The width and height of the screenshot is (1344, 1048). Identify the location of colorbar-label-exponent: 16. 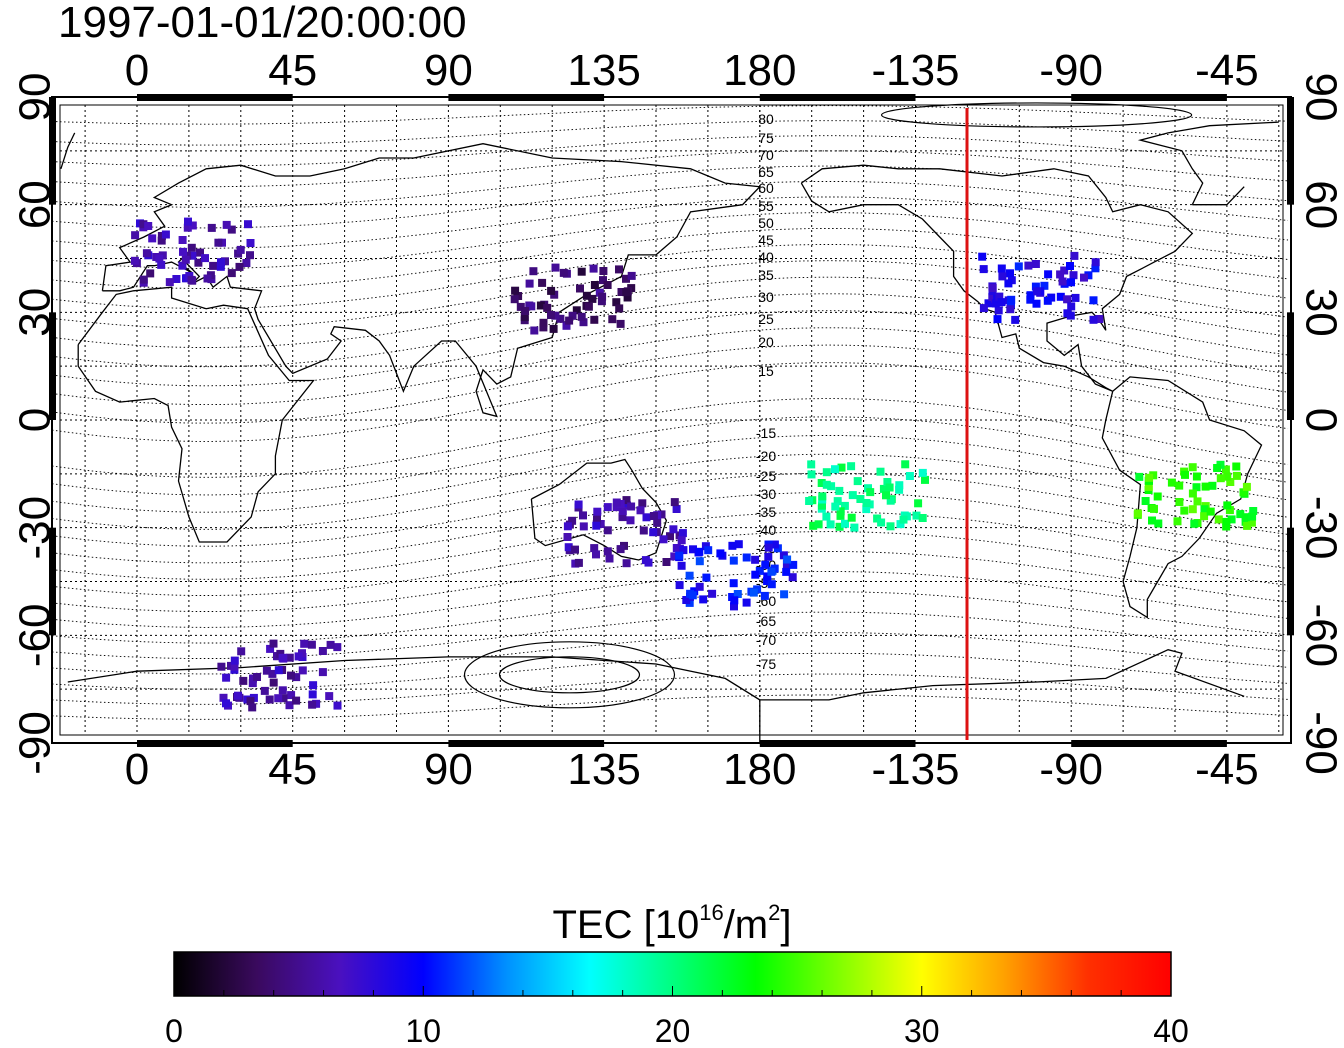
(711, 912).